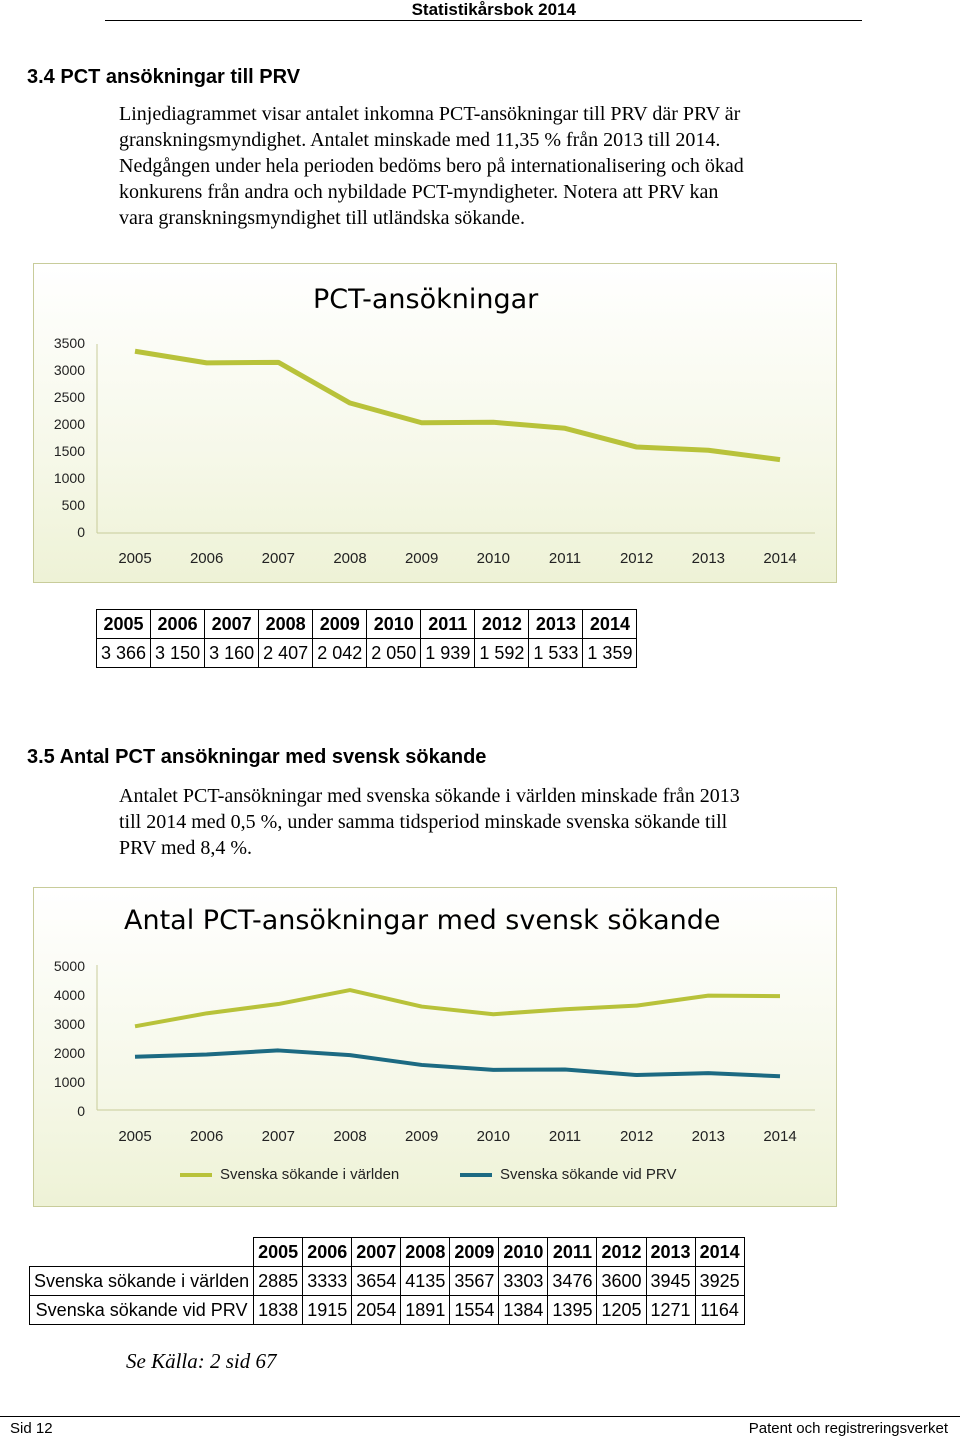 The image size is (960, 1438). I want to click on chart1-ytick: 3000, so click(69, 370).